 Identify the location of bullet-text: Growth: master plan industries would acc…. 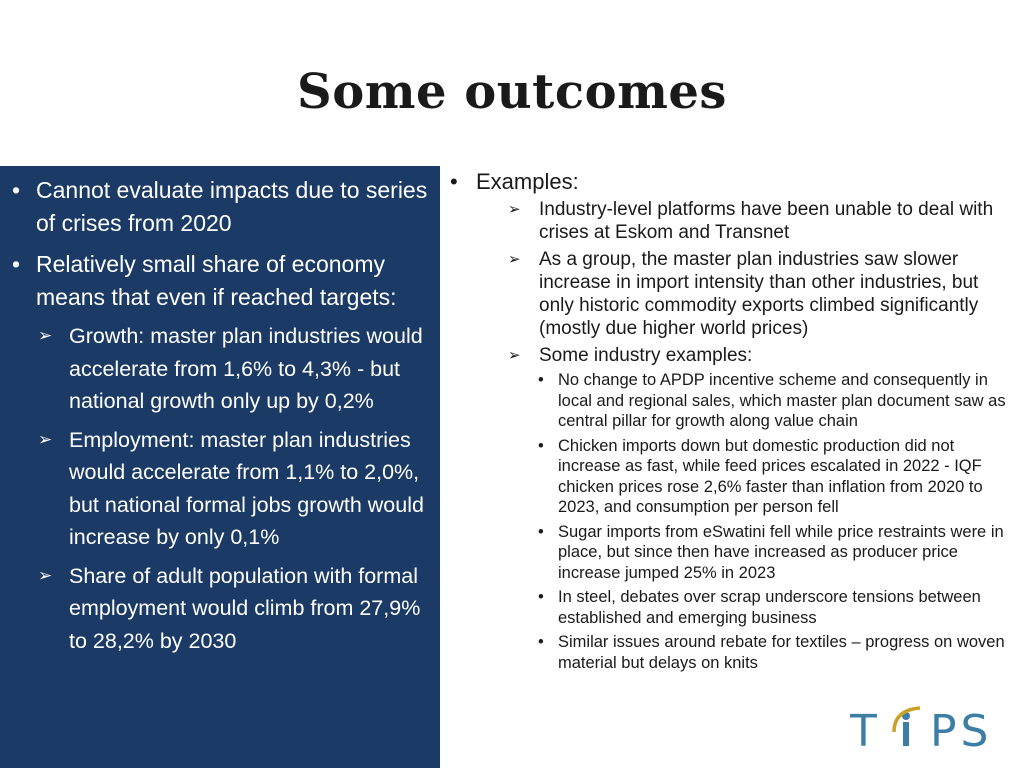
(246, 368).